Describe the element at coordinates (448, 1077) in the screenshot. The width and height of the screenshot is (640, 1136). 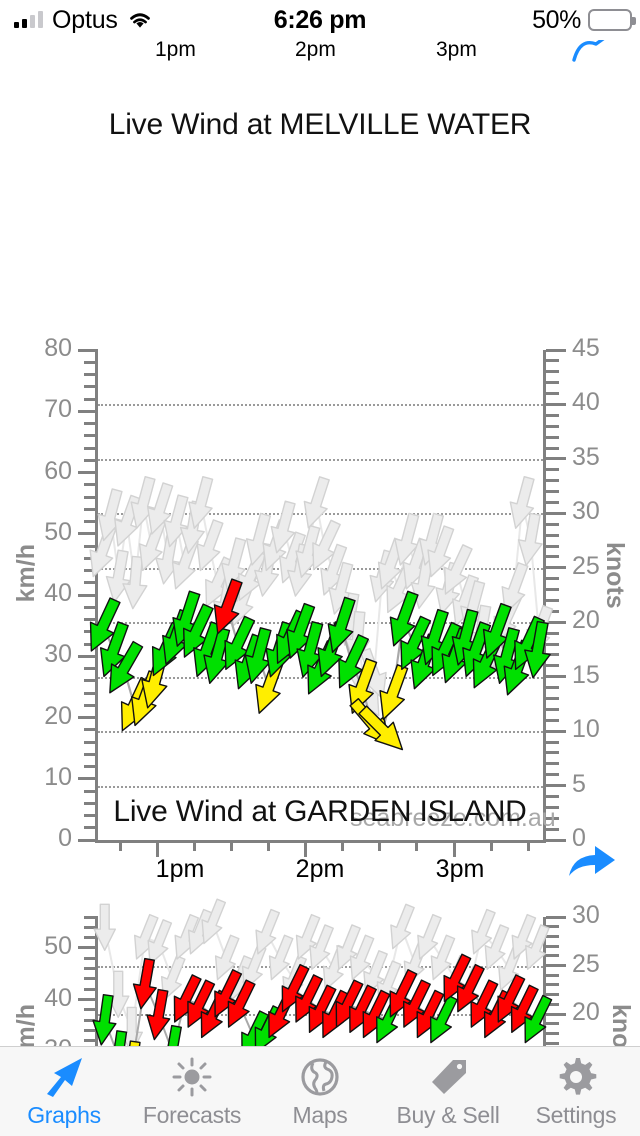
I see `tag-icon` at that location.